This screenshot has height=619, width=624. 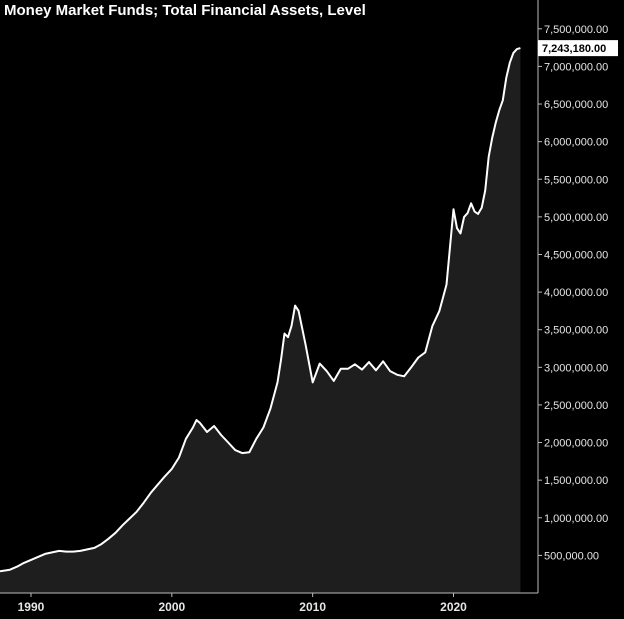 I want to click on x-tick-label: 2020, so click(x=453, y=607).